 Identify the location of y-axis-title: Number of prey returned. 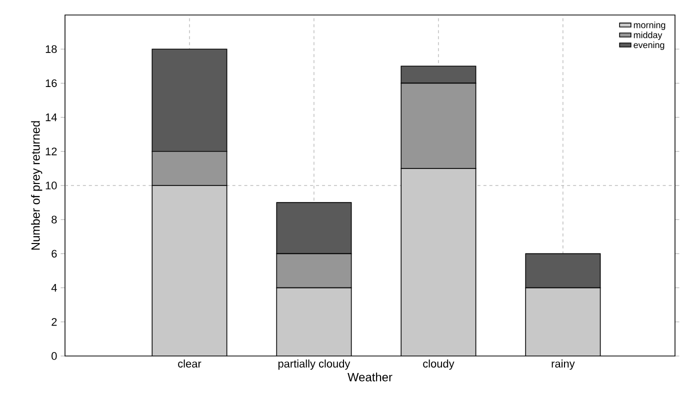
(36, 185).